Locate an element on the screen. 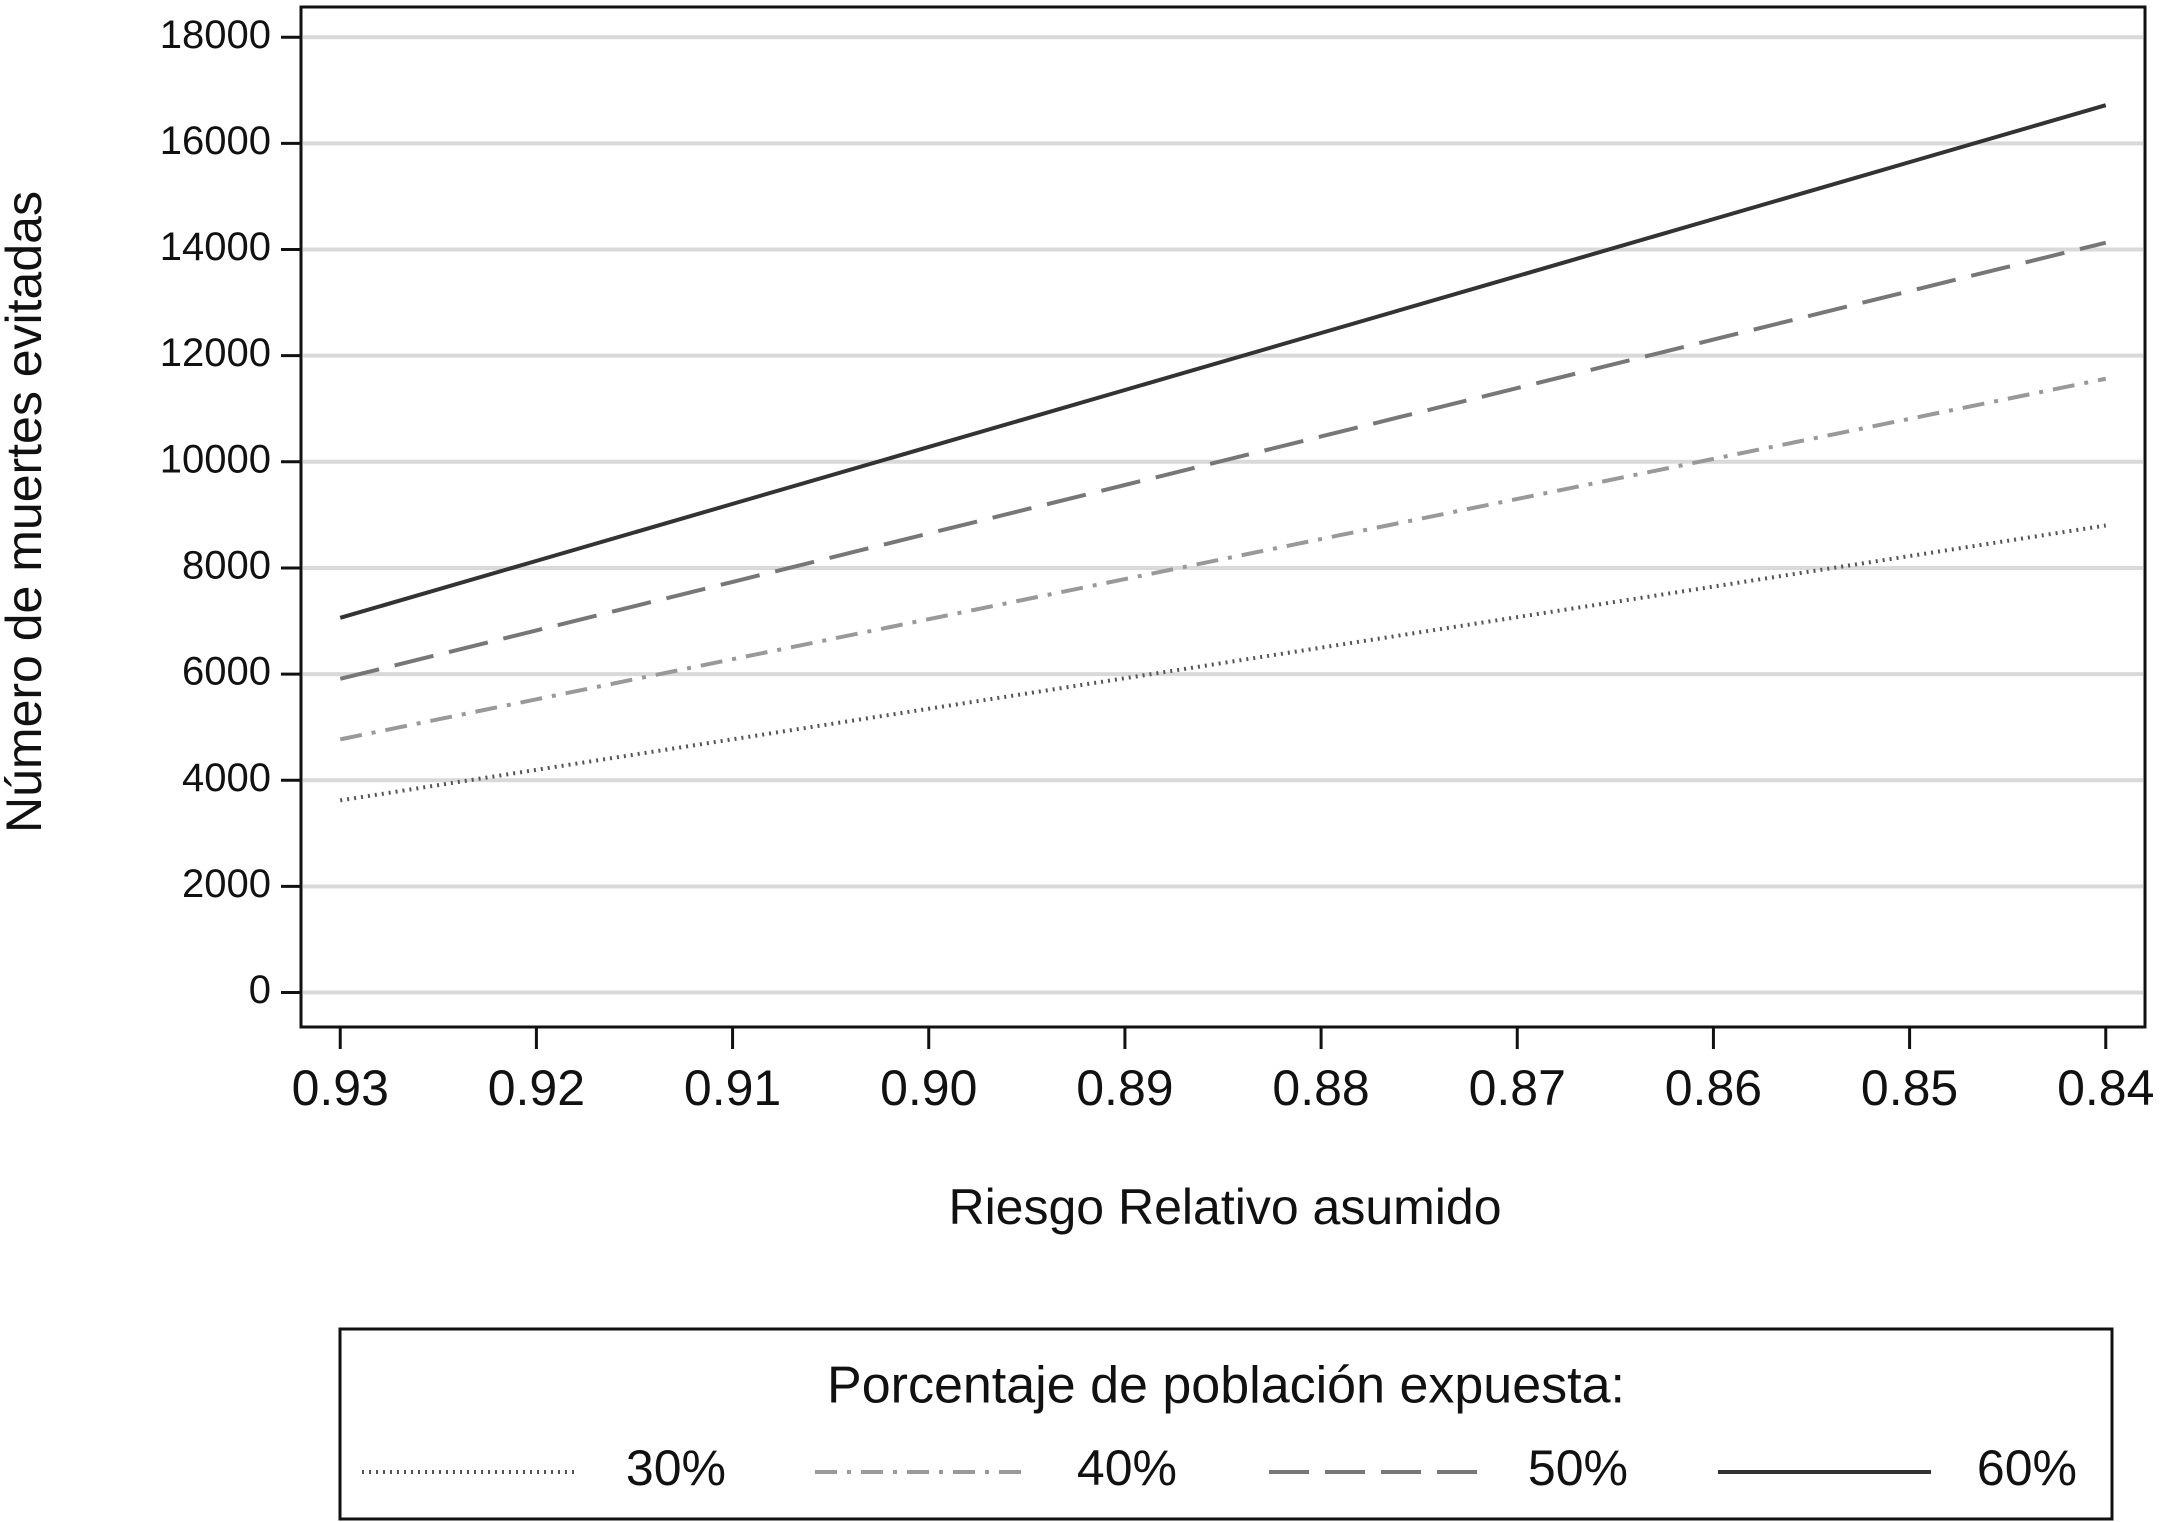  y-tick-label: 4000 is located at coordinates (226, 778).